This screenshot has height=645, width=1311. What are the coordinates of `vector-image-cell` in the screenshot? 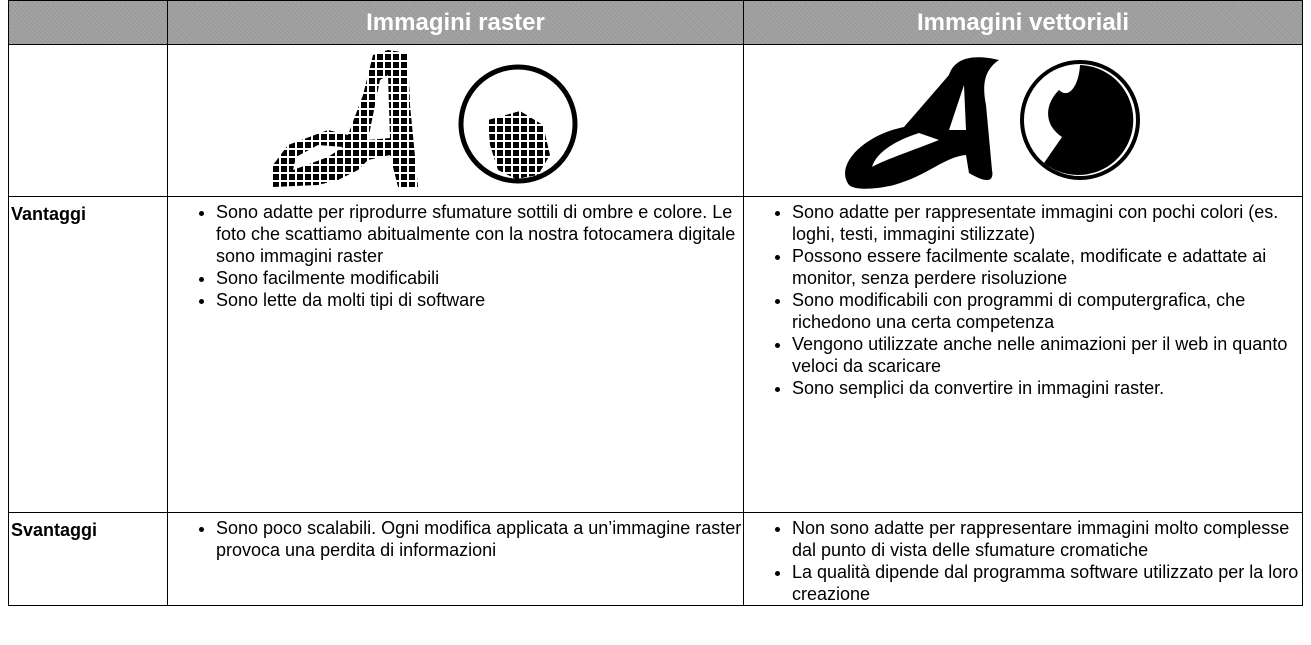 It's located at (1023, 120).